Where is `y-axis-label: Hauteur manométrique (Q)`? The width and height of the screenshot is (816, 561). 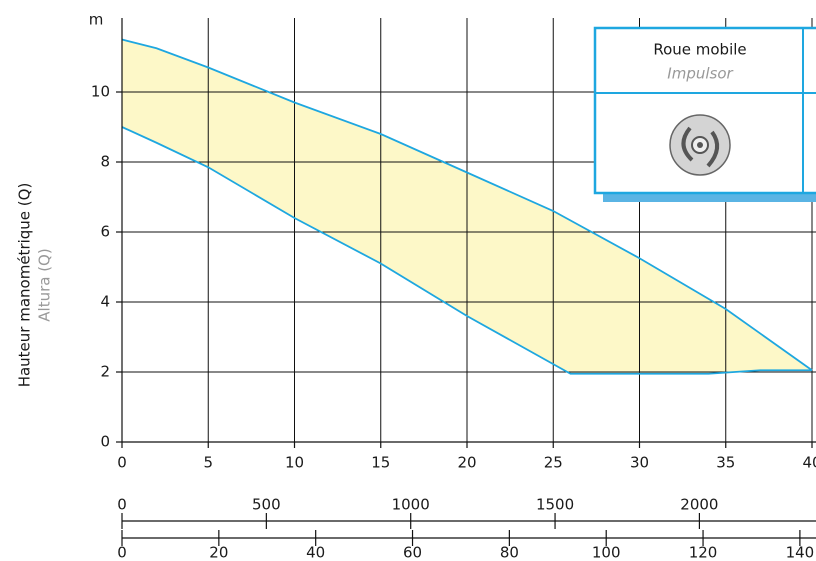 y-axis-label: Hauteur manométrique (Q) is located at coordinates (25, 285).